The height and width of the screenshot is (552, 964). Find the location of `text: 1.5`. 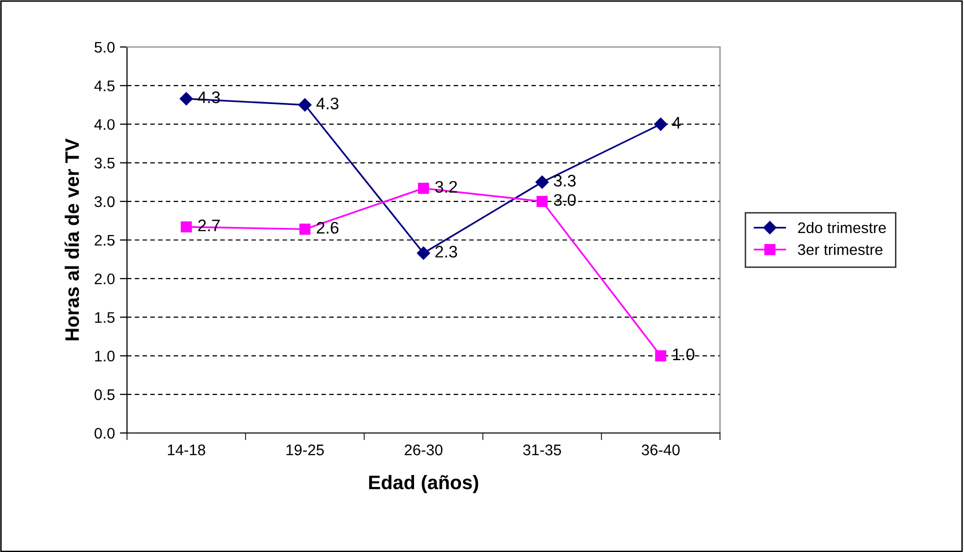

text: 1.5 is located at coordinates (105, 317).